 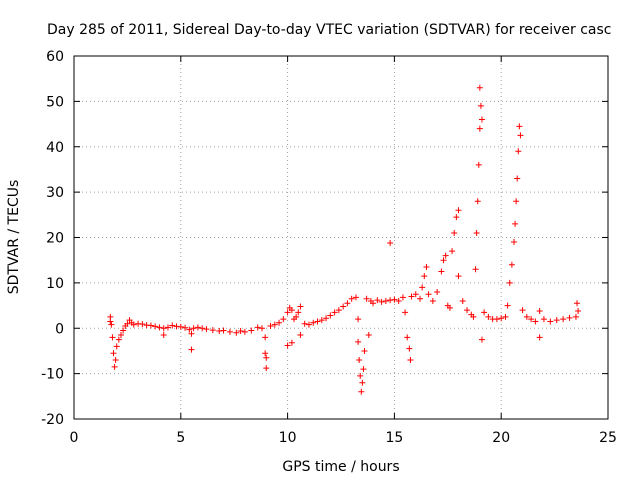 What do you see at coordinates (52, 420) in the screenshot?
I see `y-tick-label: -20` at bounding box center [52, 420].